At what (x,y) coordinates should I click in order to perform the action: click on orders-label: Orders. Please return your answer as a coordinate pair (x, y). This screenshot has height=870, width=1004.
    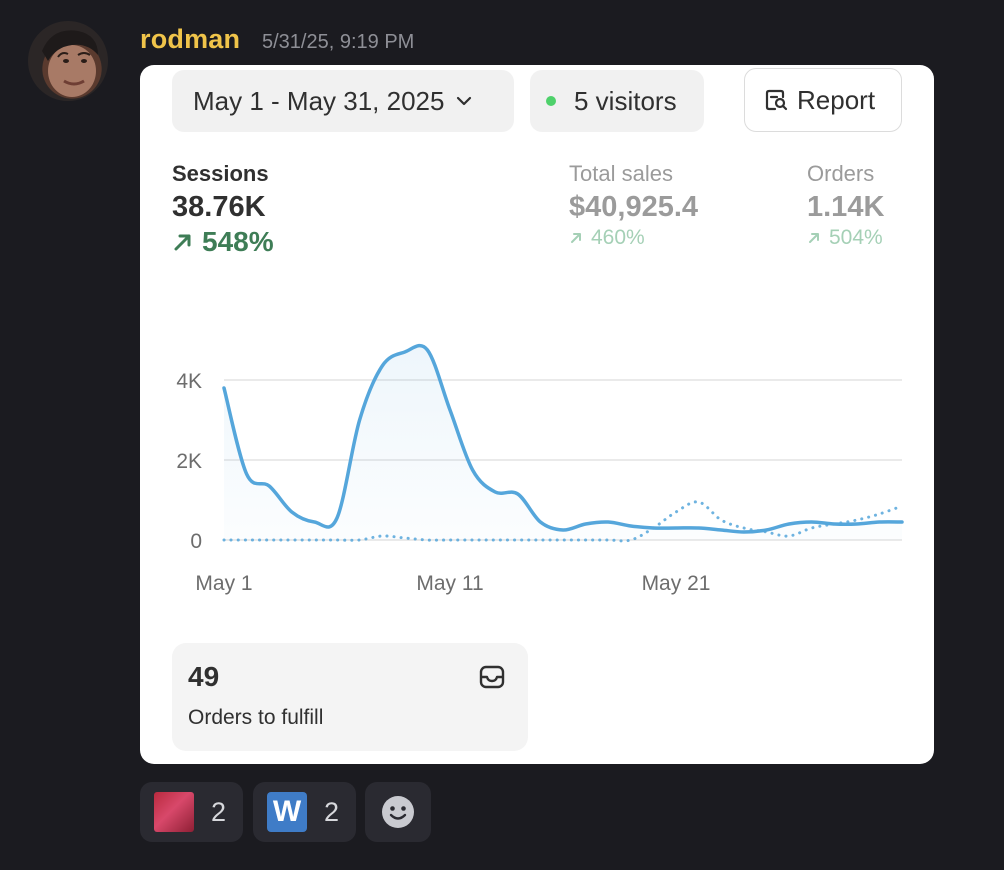
    Looking at the image, I should click on (841, 173).